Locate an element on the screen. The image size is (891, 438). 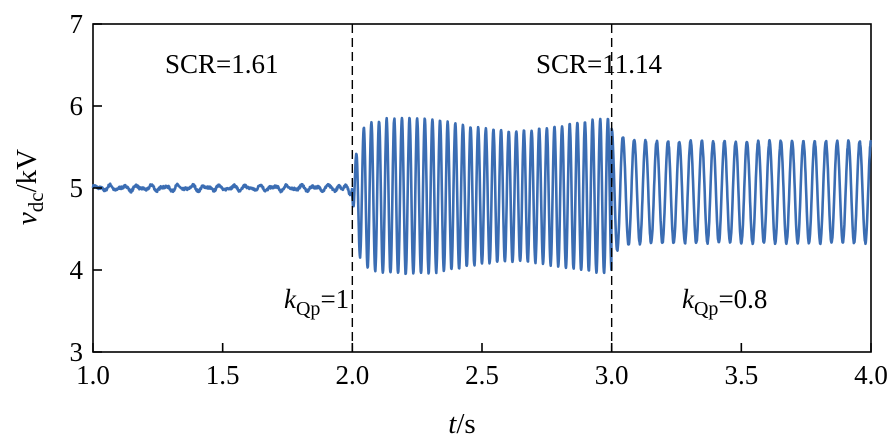
y-axis-title-var: v is located at coordinates (27, 218).